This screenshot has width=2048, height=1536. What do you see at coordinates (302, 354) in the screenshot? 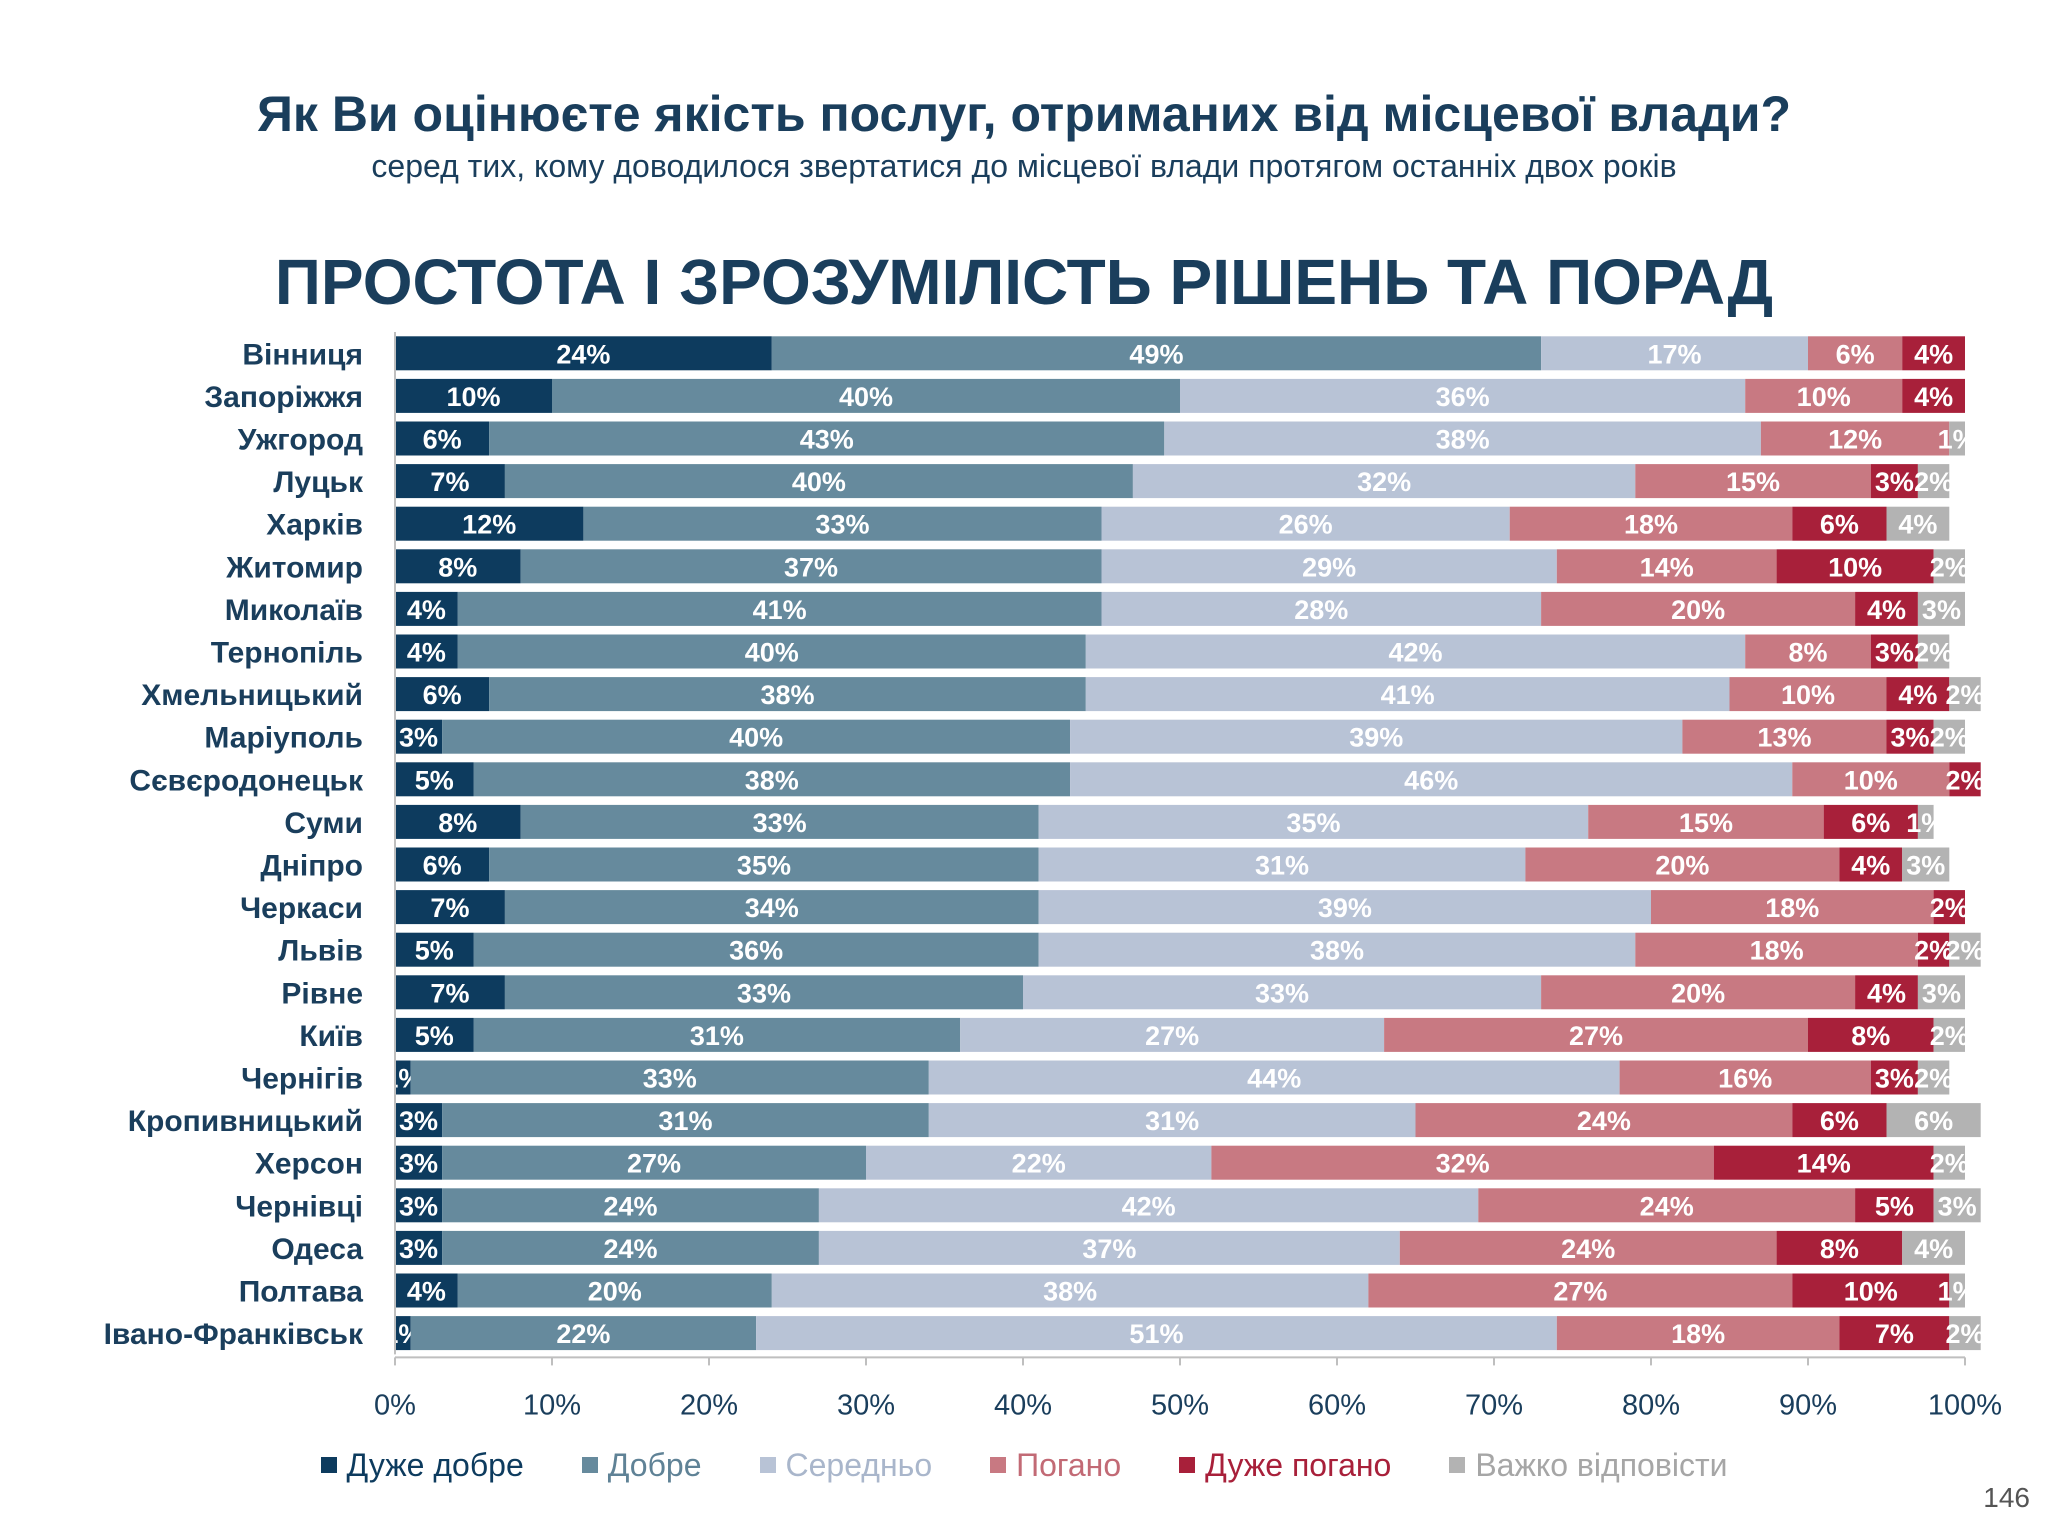
I see `category-label: Вінниця` at bounding box center [302, 354].